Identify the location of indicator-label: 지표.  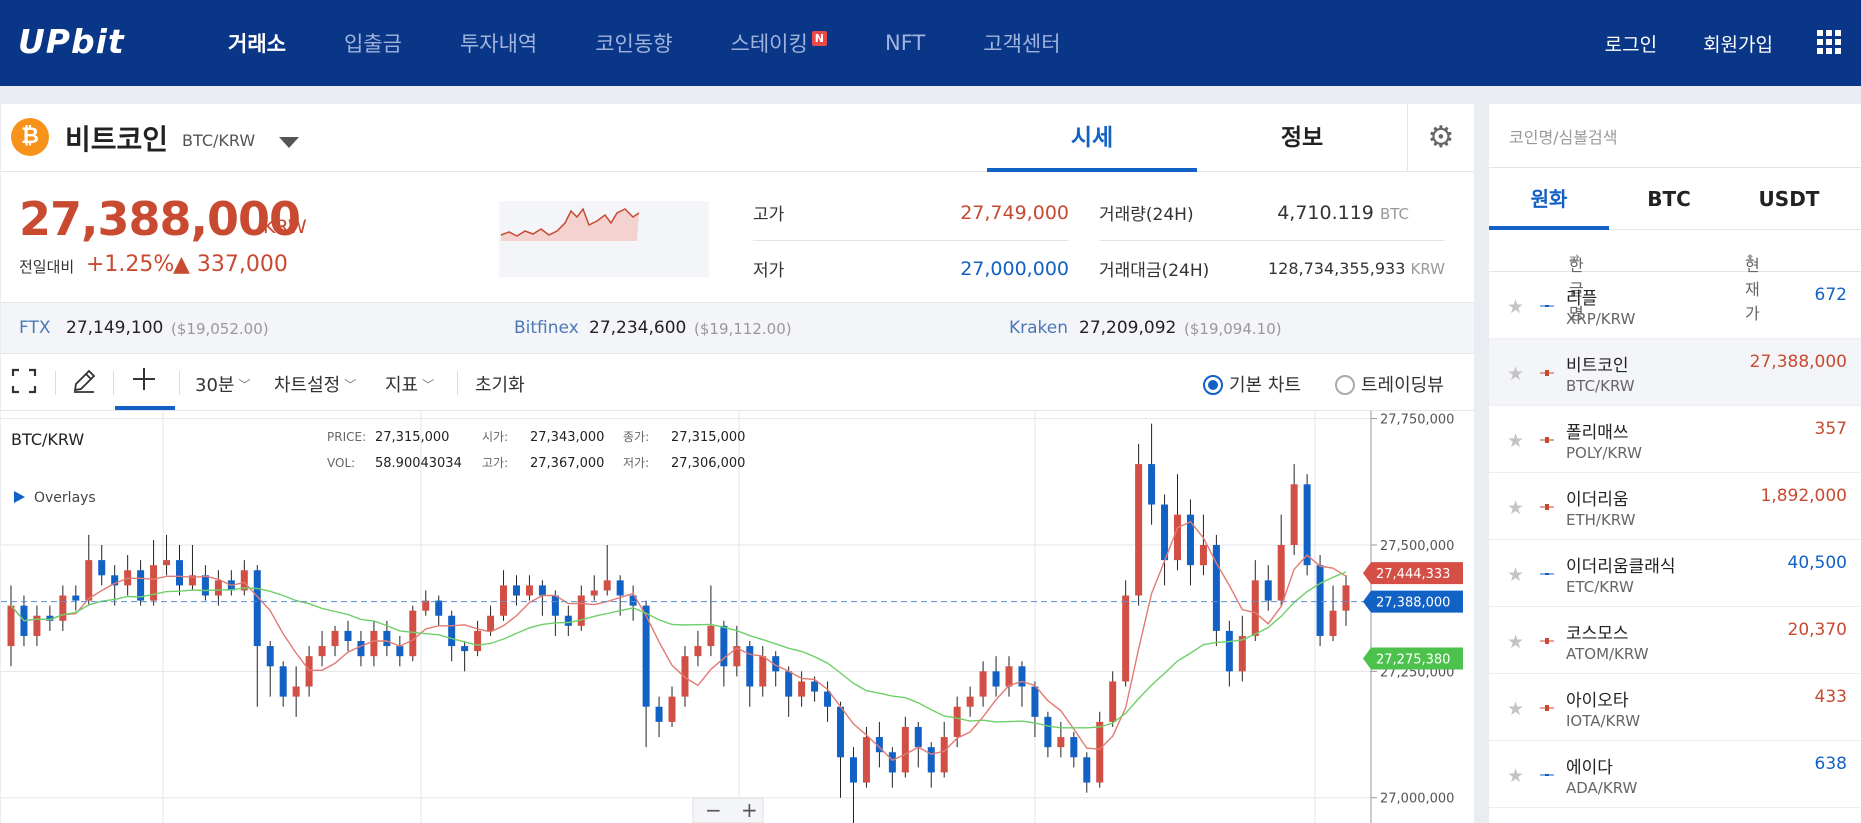
(402, 385).